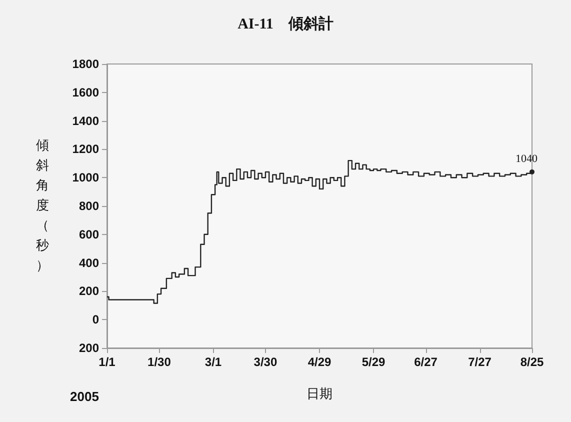 Image resolution: width=571 pixels, height=422 pixels. What do you see at coordinates (89, 263) in the screenshot?
I see `y-tick-label: 400` at bounding box center [89, 263].